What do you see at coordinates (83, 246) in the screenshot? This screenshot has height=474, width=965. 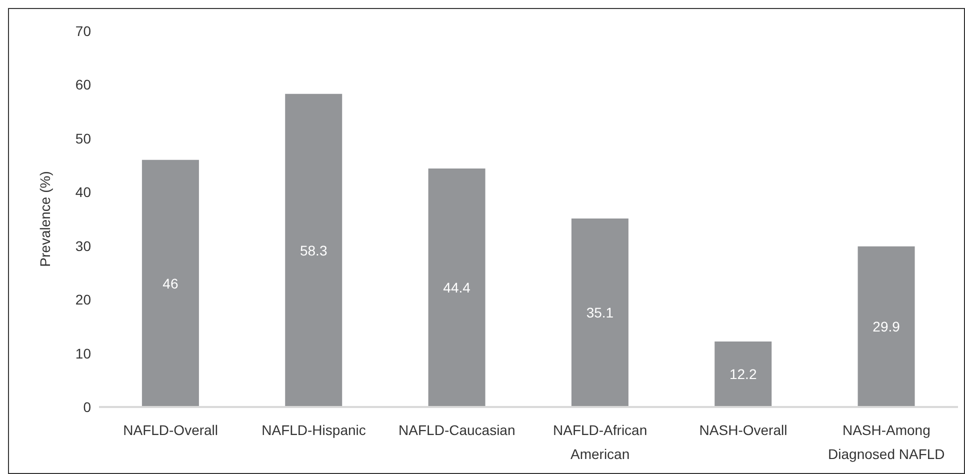 I see `y-tick-label: 30` at bounding box center [83, 246].